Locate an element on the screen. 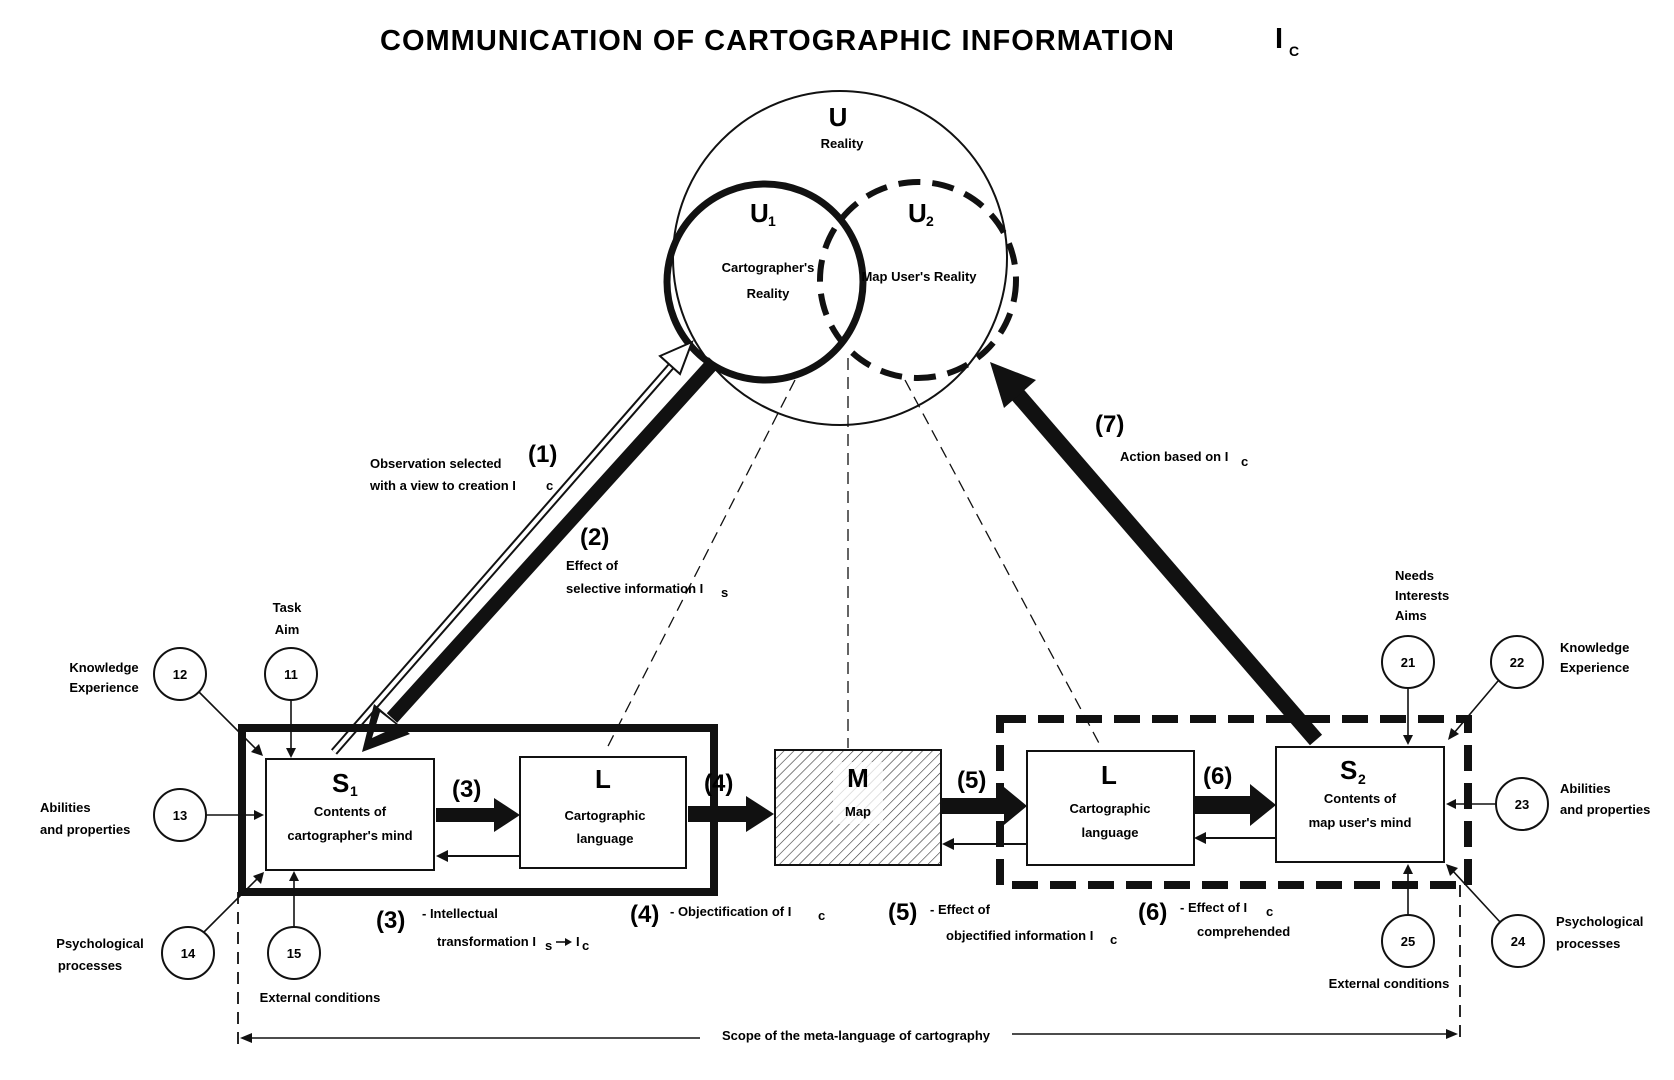 The width and height of the screenshot is (1674, 1080). factor-14-line1: Psychological is located at coordinates (99, 943).